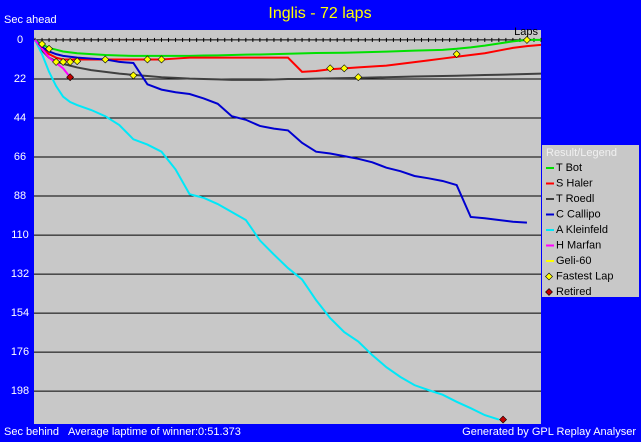  Describe the element at coordinates (590, 221) in the screenshot. I see `legend-box` at that location.